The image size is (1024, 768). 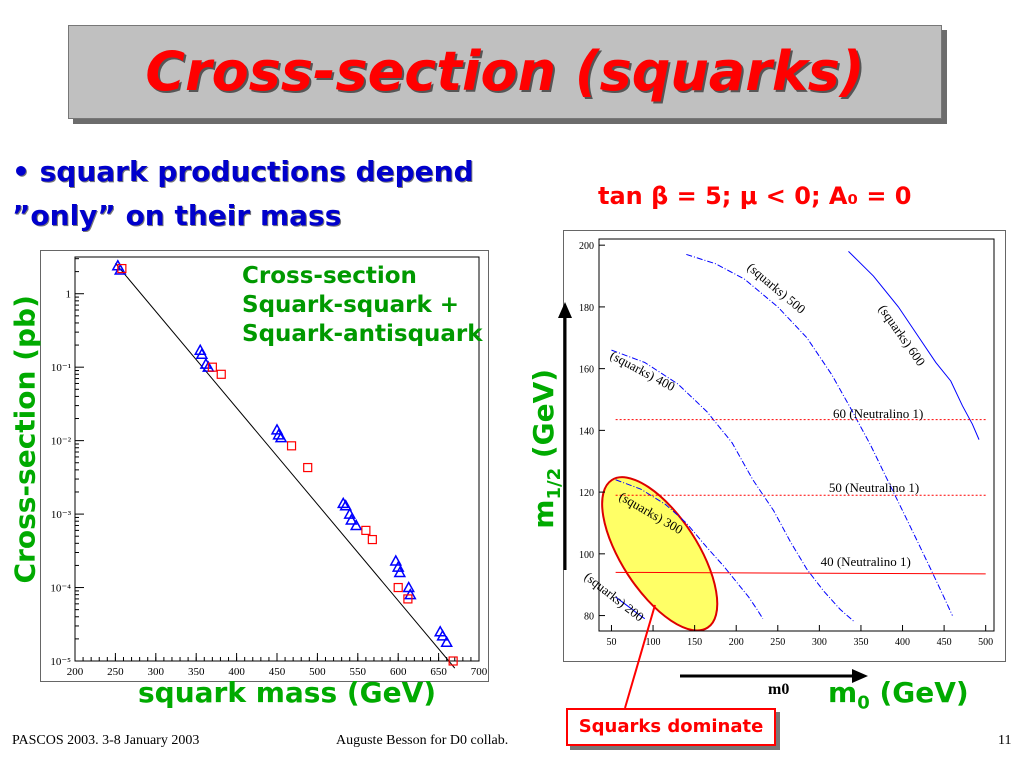 I want to click on right-y-axis-label: m1/2 (GeV), so click(x=546, y=449).